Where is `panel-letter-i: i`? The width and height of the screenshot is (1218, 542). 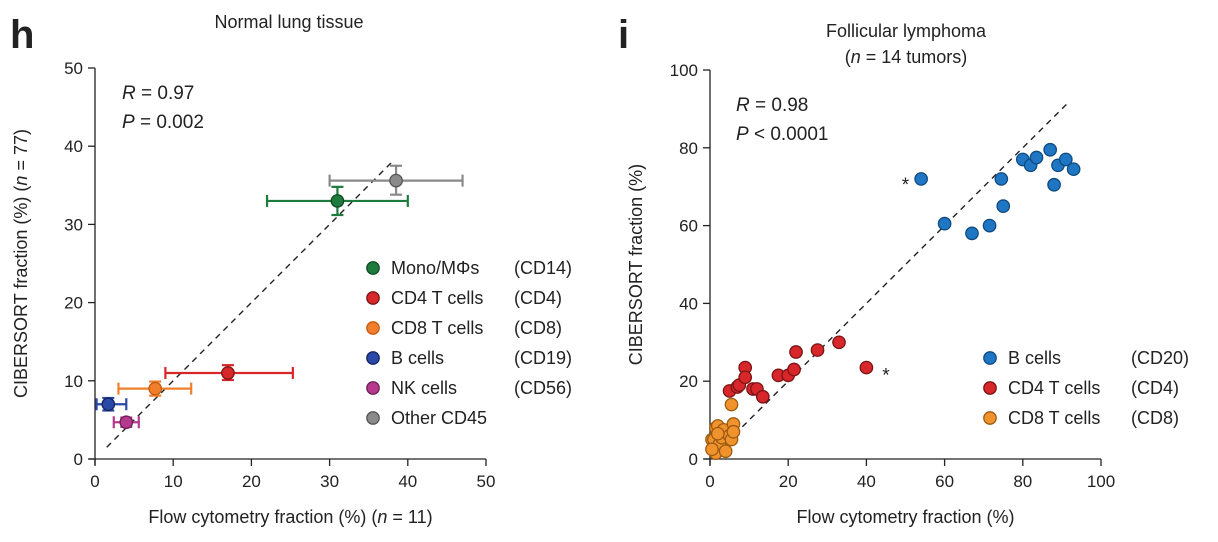
panel-letter-i: i is located at coordinates (623, 35).